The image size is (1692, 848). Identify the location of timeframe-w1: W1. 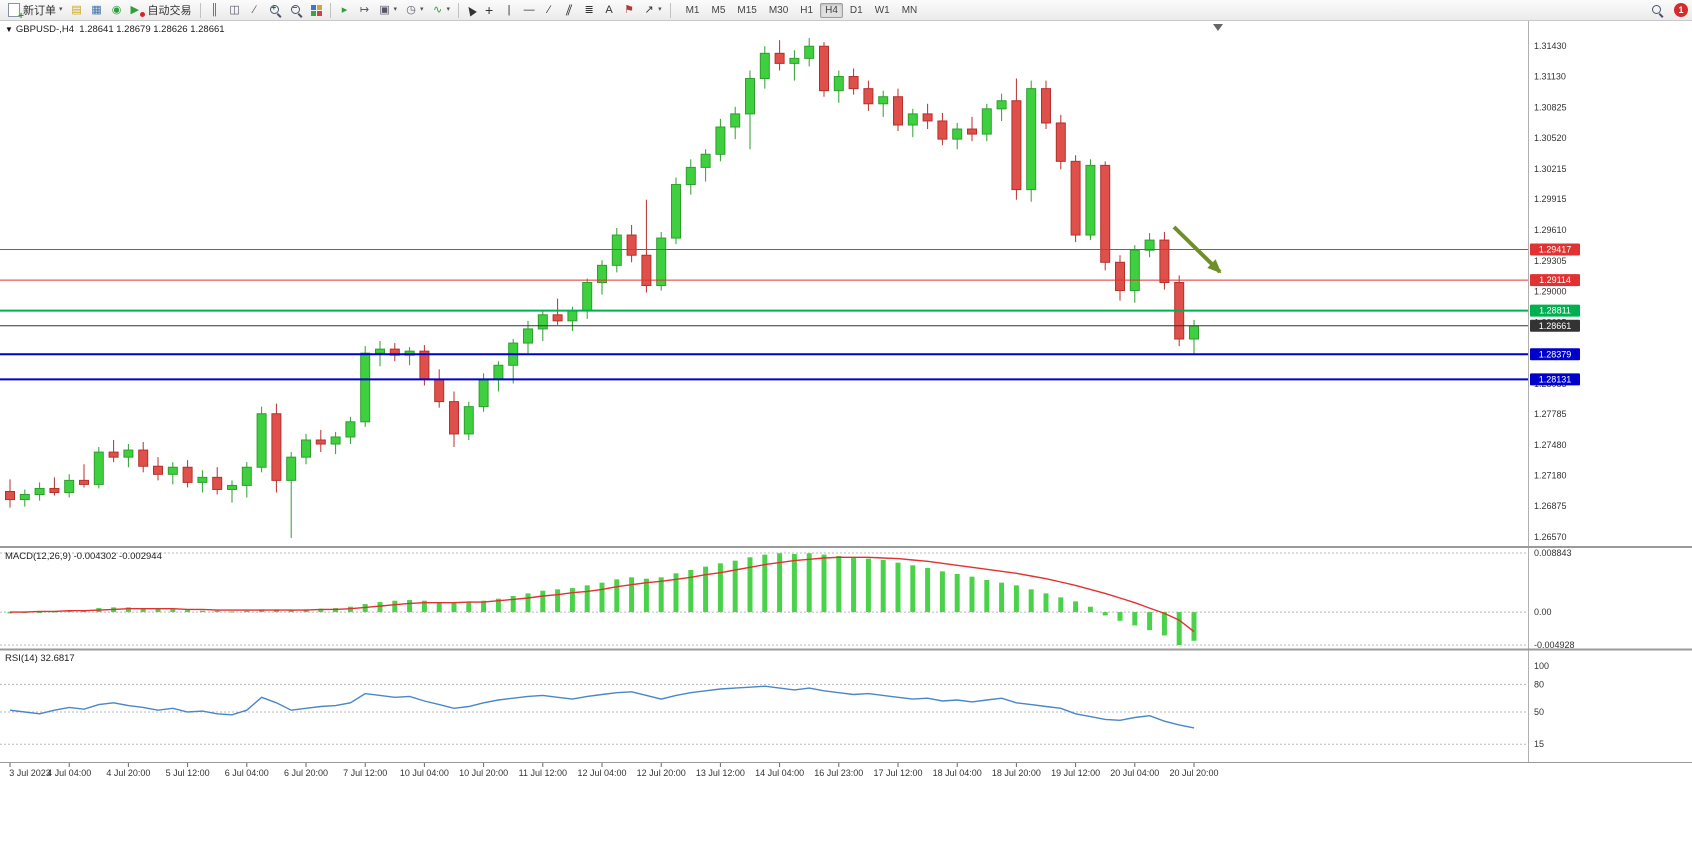
(882, 10).